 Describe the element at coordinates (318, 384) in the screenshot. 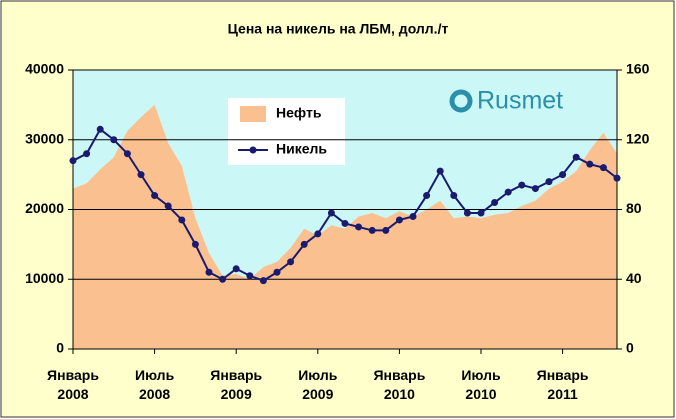

I see `x-tick-label: Июль 2009` at that location.